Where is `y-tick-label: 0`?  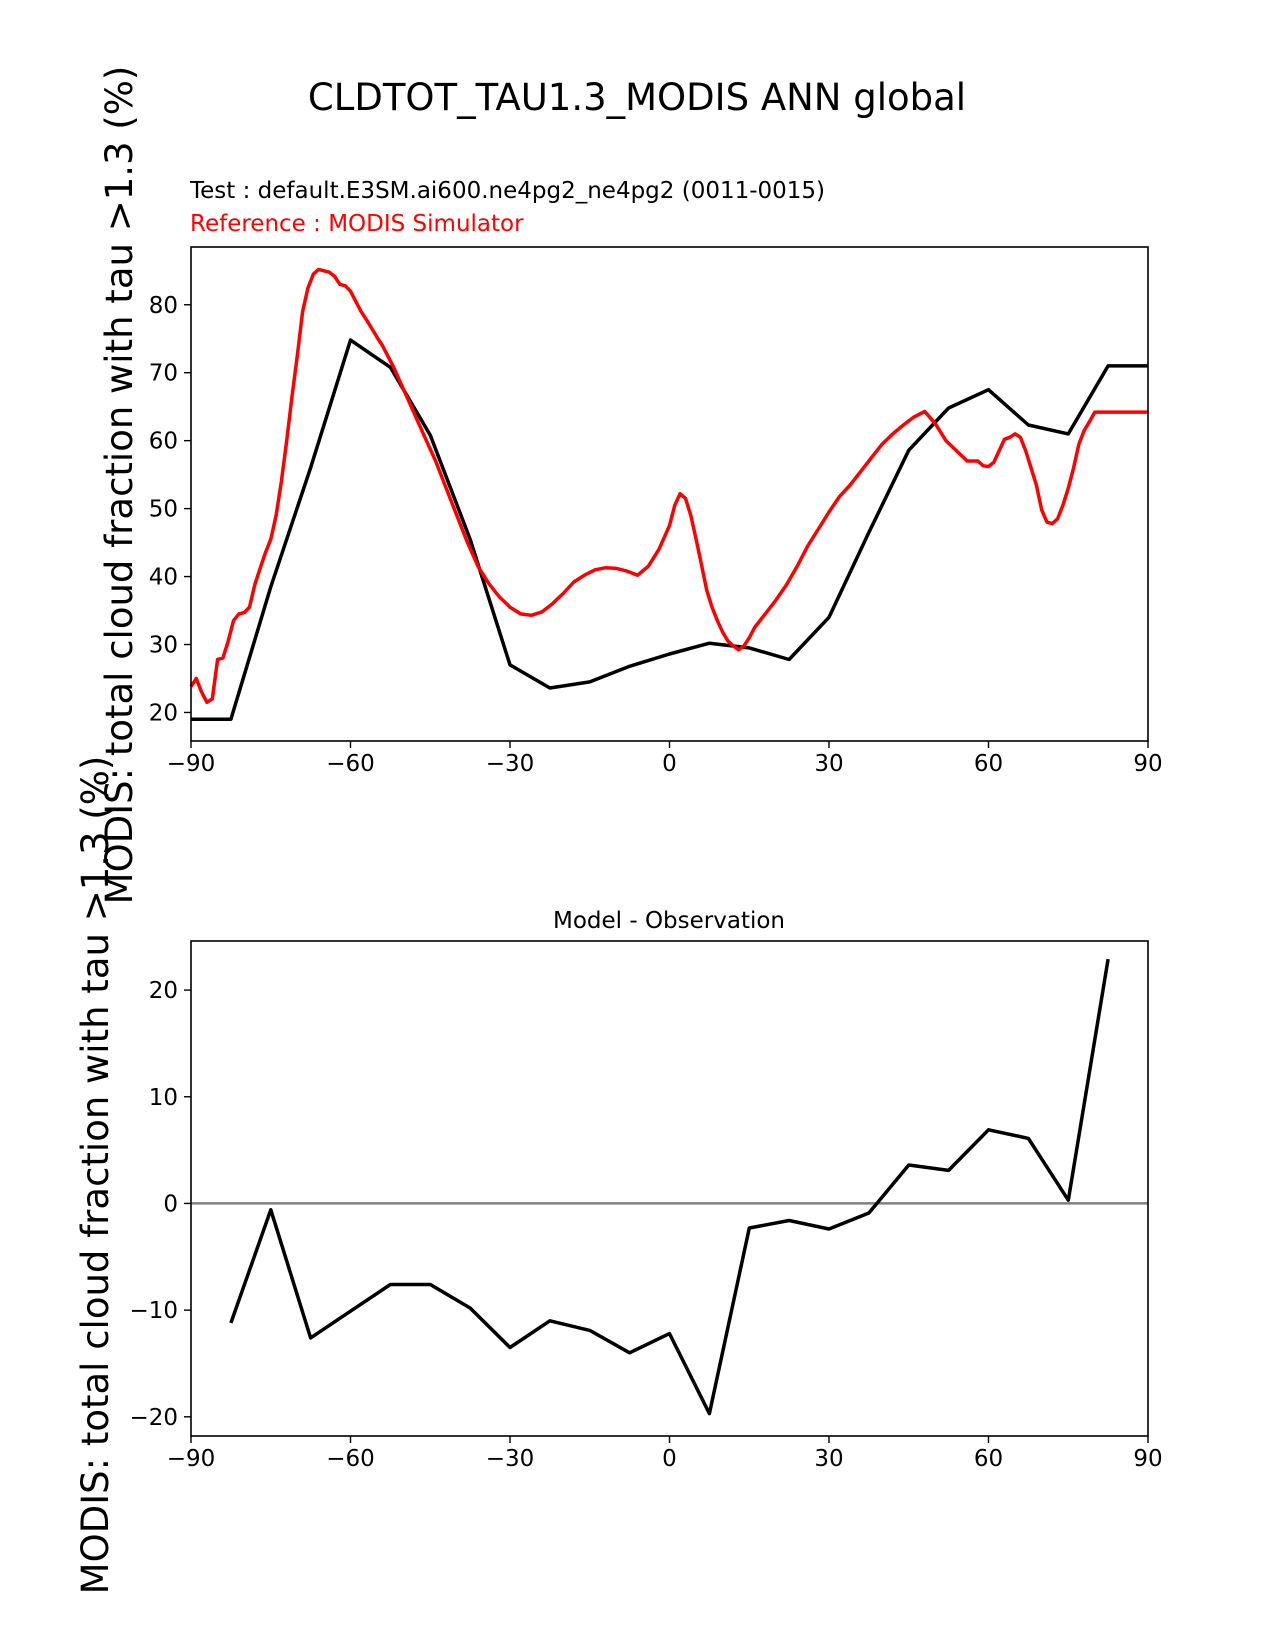 y-tick-label: 0 is located at coordinates (170, 1204).